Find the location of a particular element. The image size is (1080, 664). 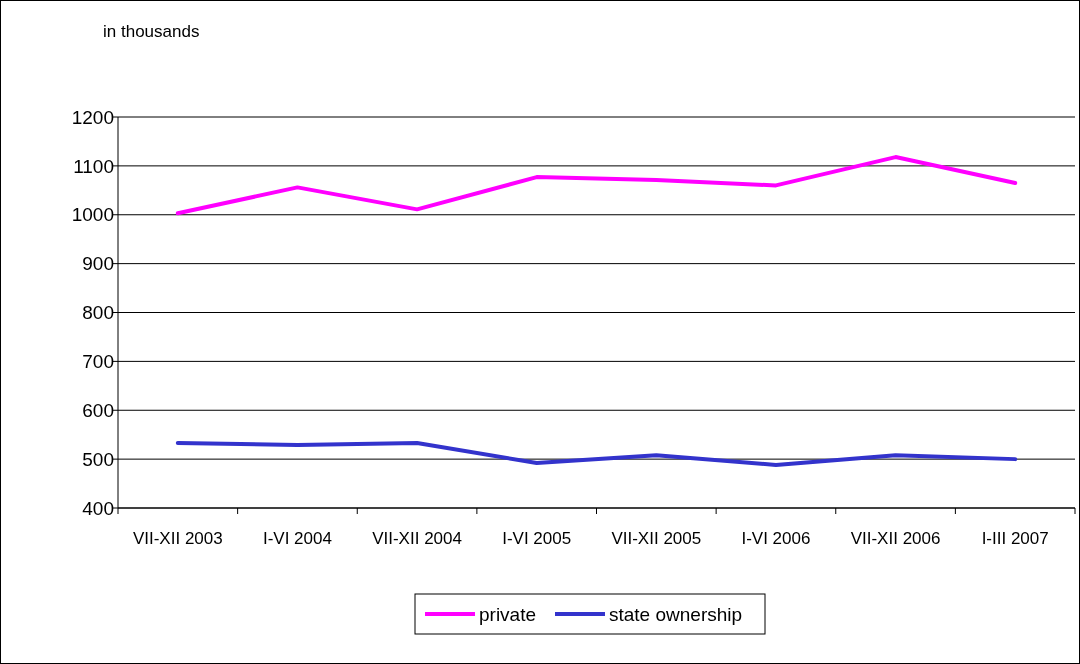

y-tick-label: 800 is located at coordinates (98, 313).